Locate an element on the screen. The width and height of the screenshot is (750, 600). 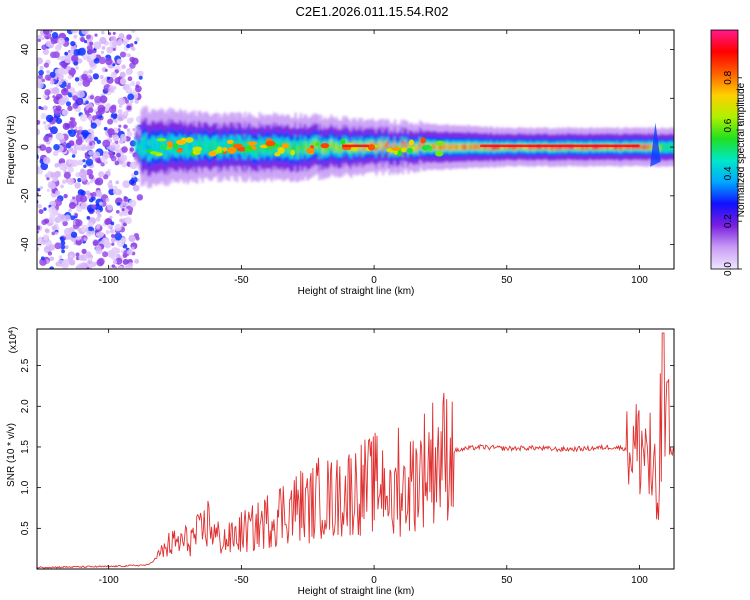
snr-y-tick-label: 1.0 is located at coordinates (25, 487).